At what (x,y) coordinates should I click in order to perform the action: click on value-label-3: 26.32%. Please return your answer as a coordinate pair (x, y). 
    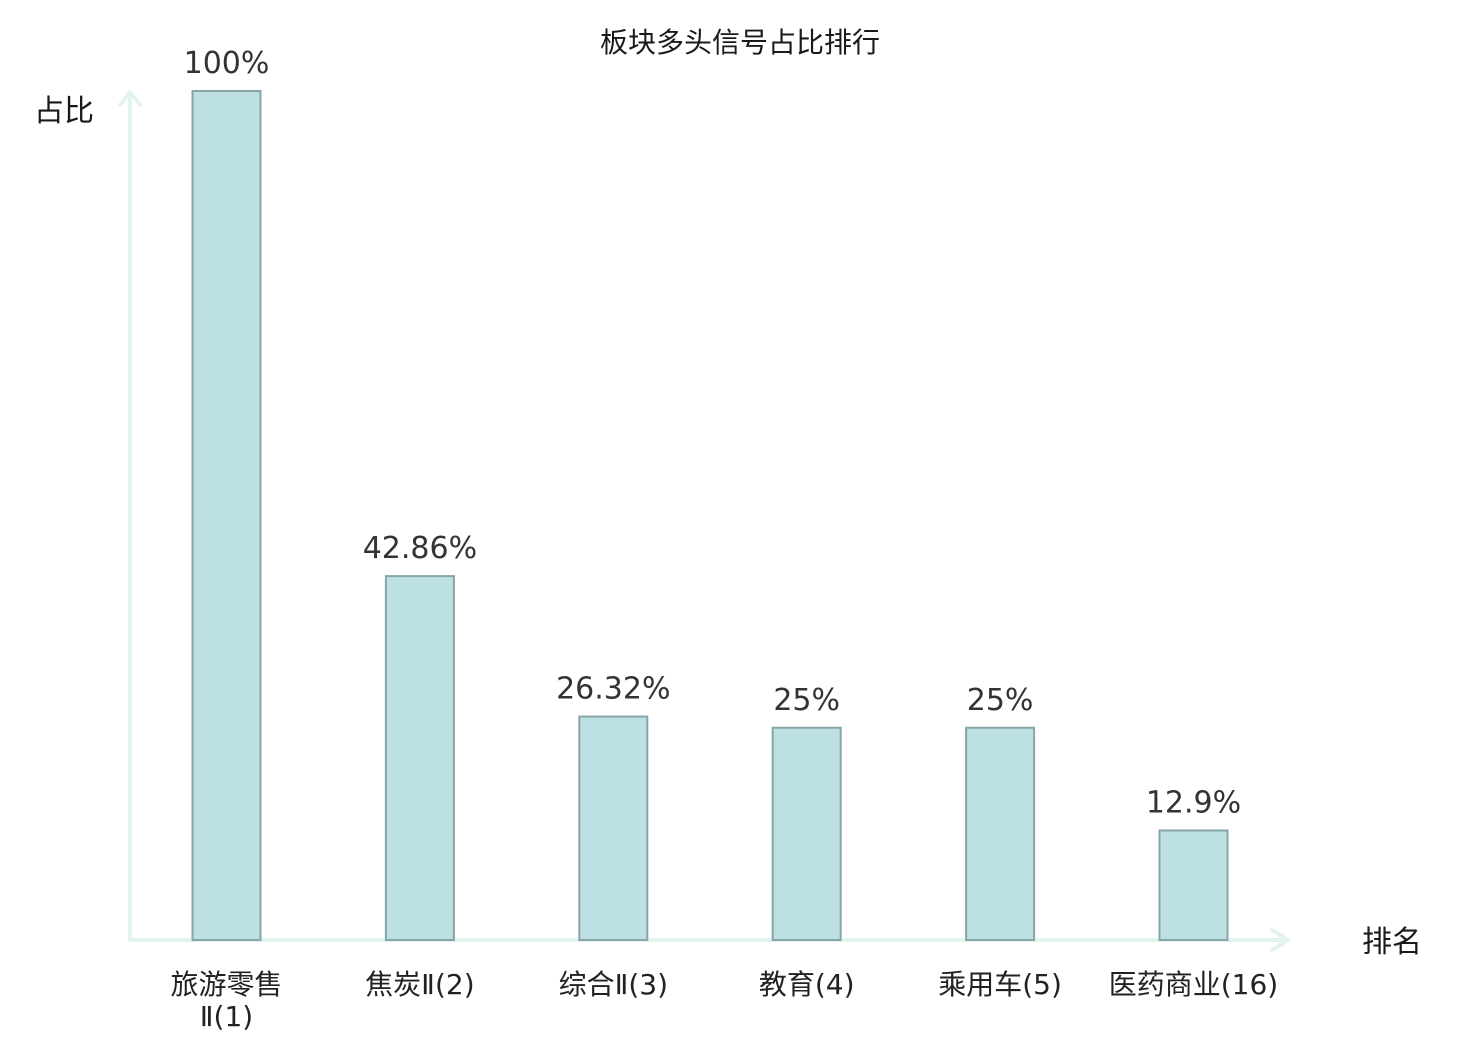
    Looking at the image, I should click on (613, 689).